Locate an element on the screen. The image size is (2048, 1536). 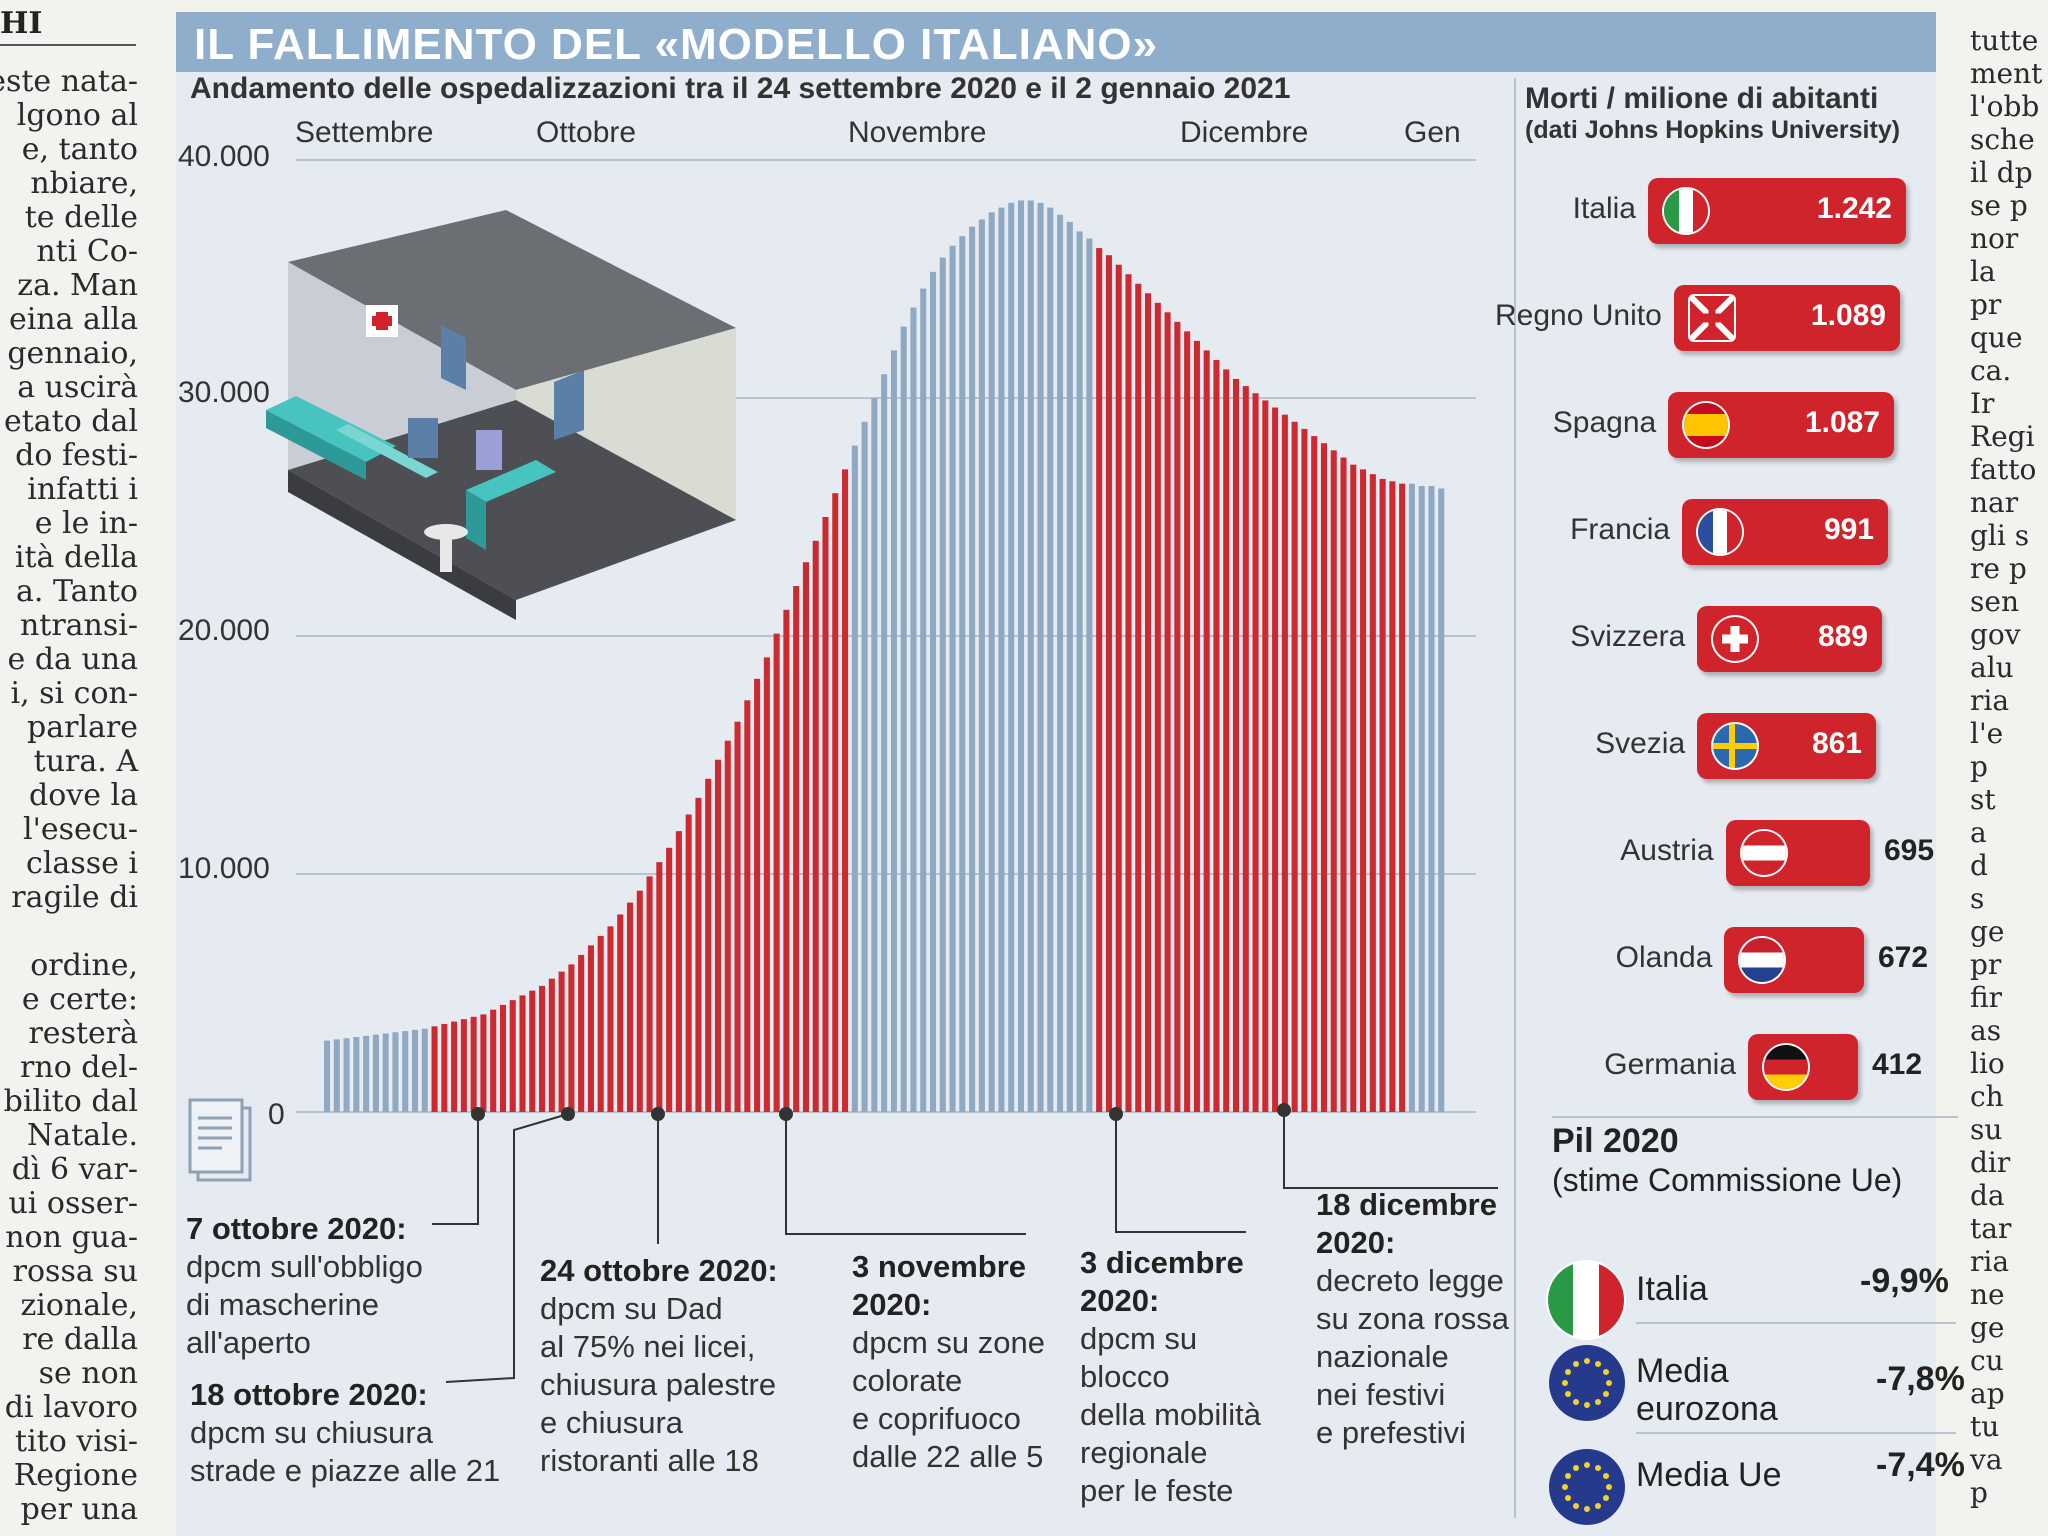
article-text-line: se p is located at coordinates (1999, 205).